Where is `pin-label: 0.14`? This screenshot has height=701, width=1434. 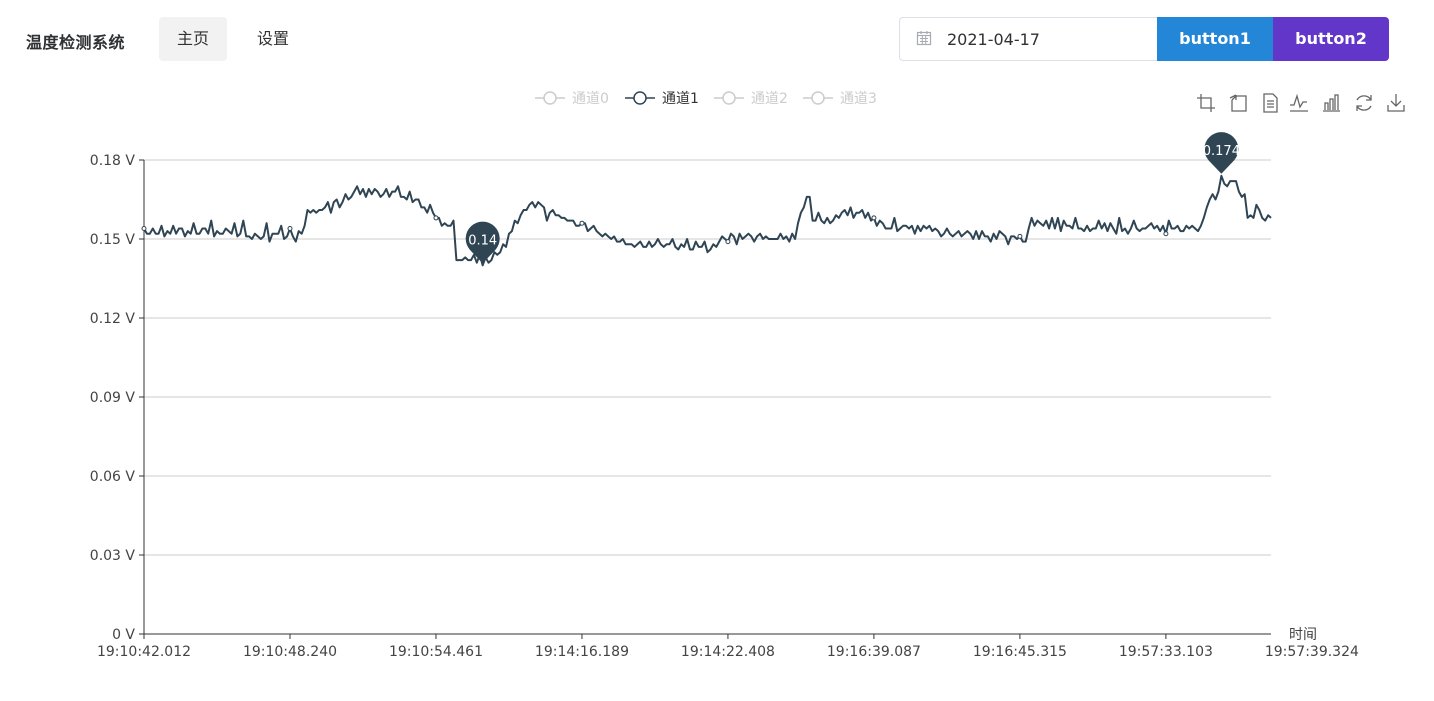
pin-label: 0.14 is located at coordinates (482, 240).